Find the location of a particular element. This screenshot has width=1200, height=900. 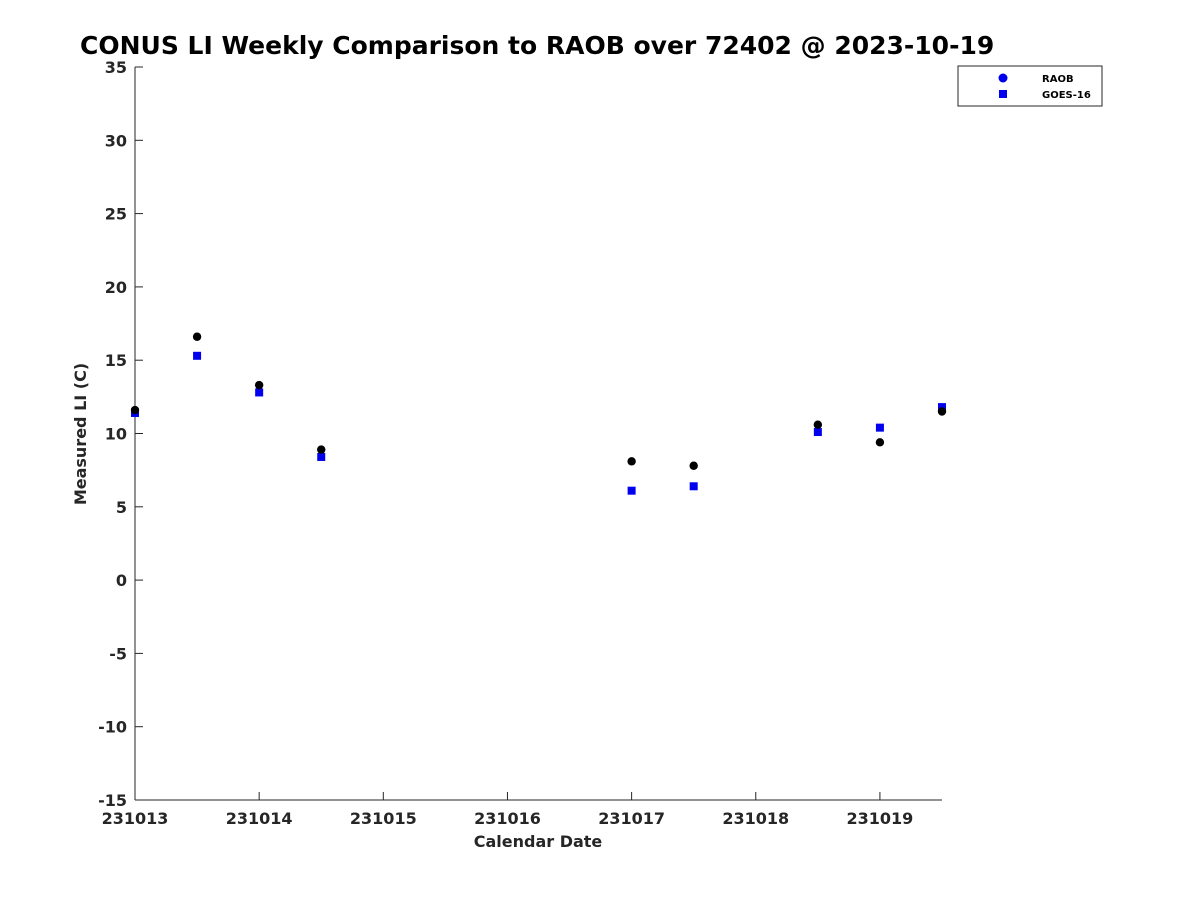

y-tick-label: 0 is located at coordinates (121, 580).